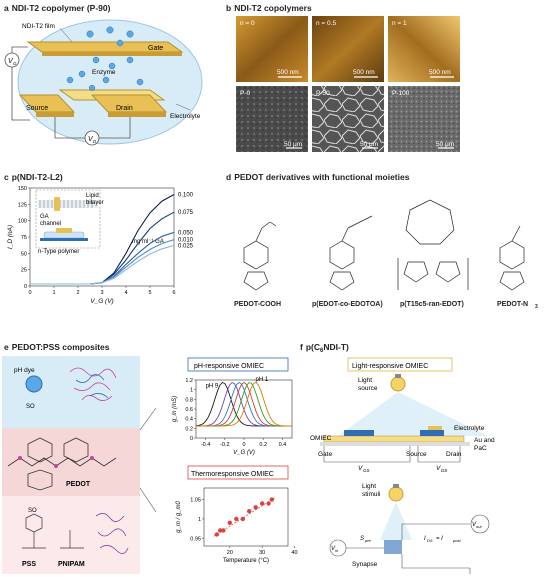 This screenshot has height=577, width=550. Describe the element at coordinates (32, 511) in the screenshot. I see `so3b-label: SO` at that location.